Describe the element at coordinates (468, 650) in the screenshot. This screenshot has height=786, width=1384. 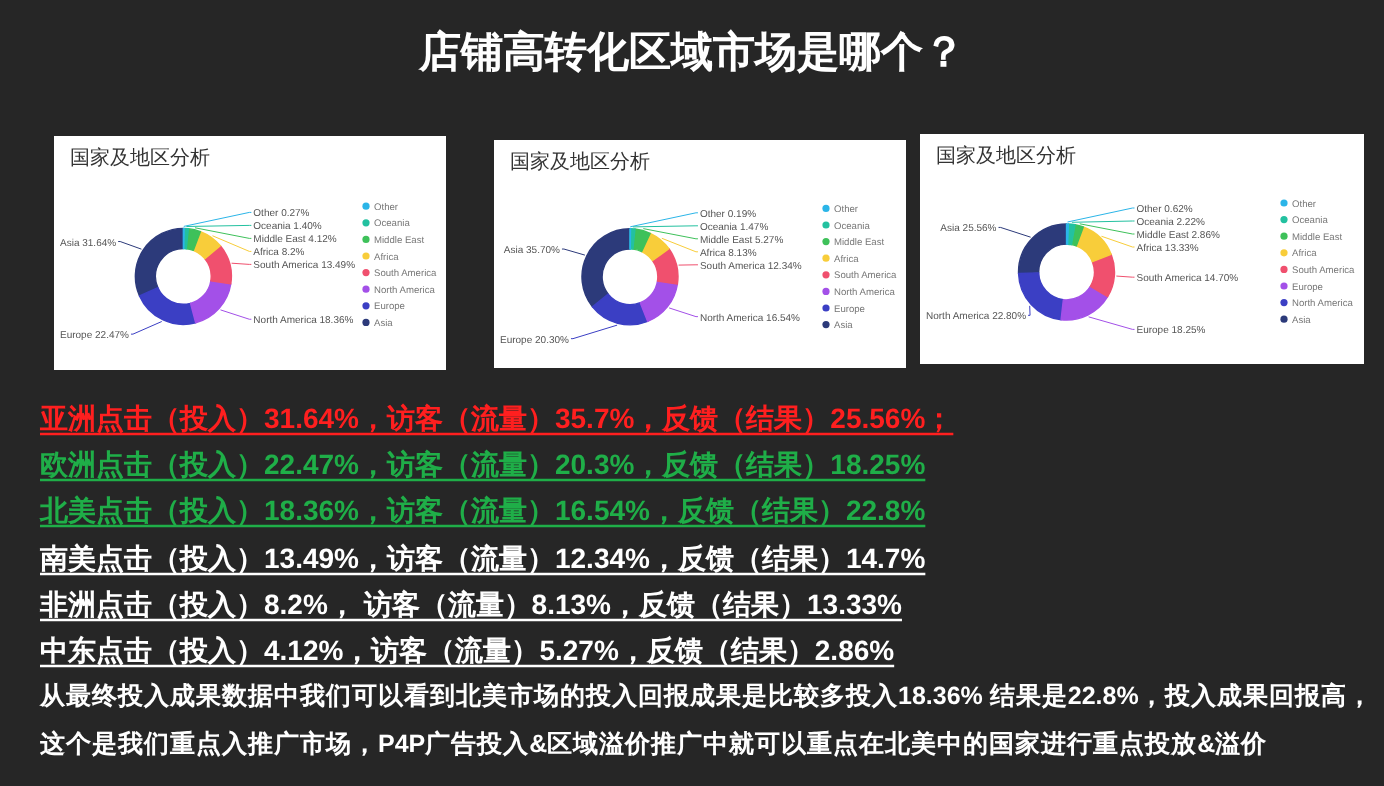
I see `text: 中东点击（投入）4.12%，访客（流量）5.27%，反馈（结果）2.86%` at that location.